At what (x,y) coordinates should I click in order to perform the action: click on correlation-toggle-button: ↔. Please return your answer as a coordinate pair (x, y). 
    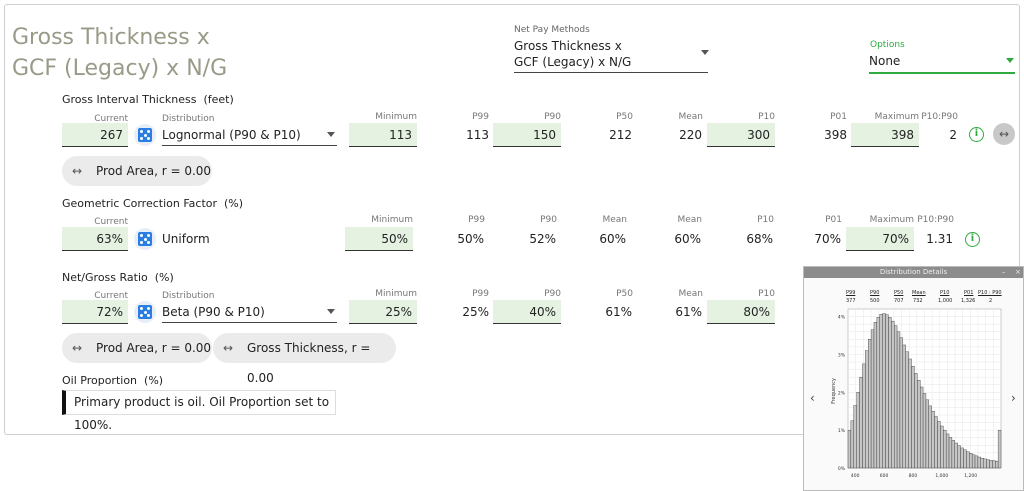
    Looking at the image, I should click on (1004, 134).